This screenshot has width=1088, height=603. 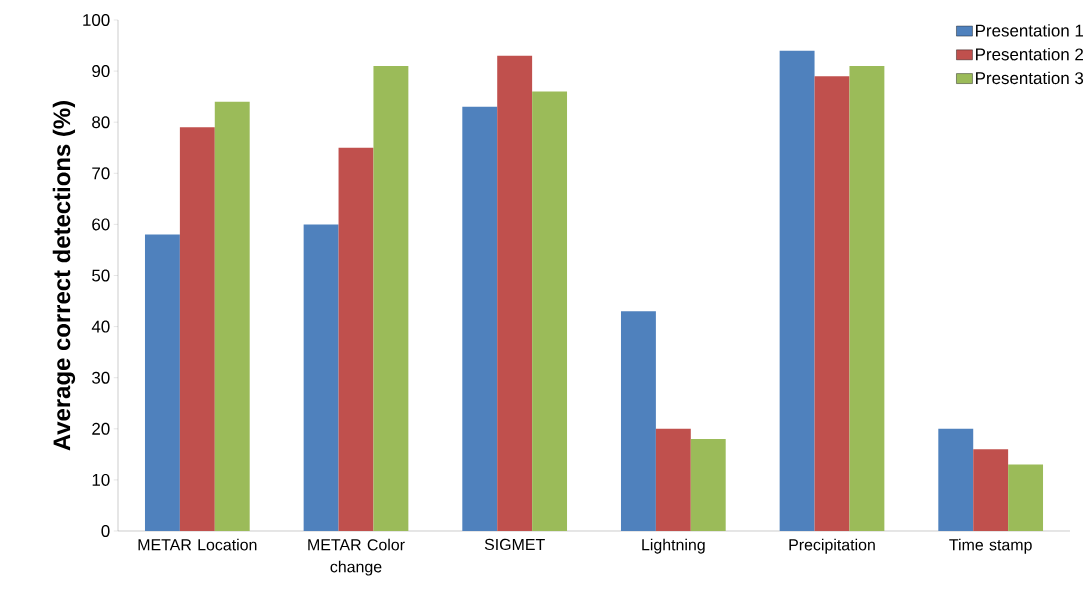 I want to click on y-tick-label: 90, so click(x=101, y=71).